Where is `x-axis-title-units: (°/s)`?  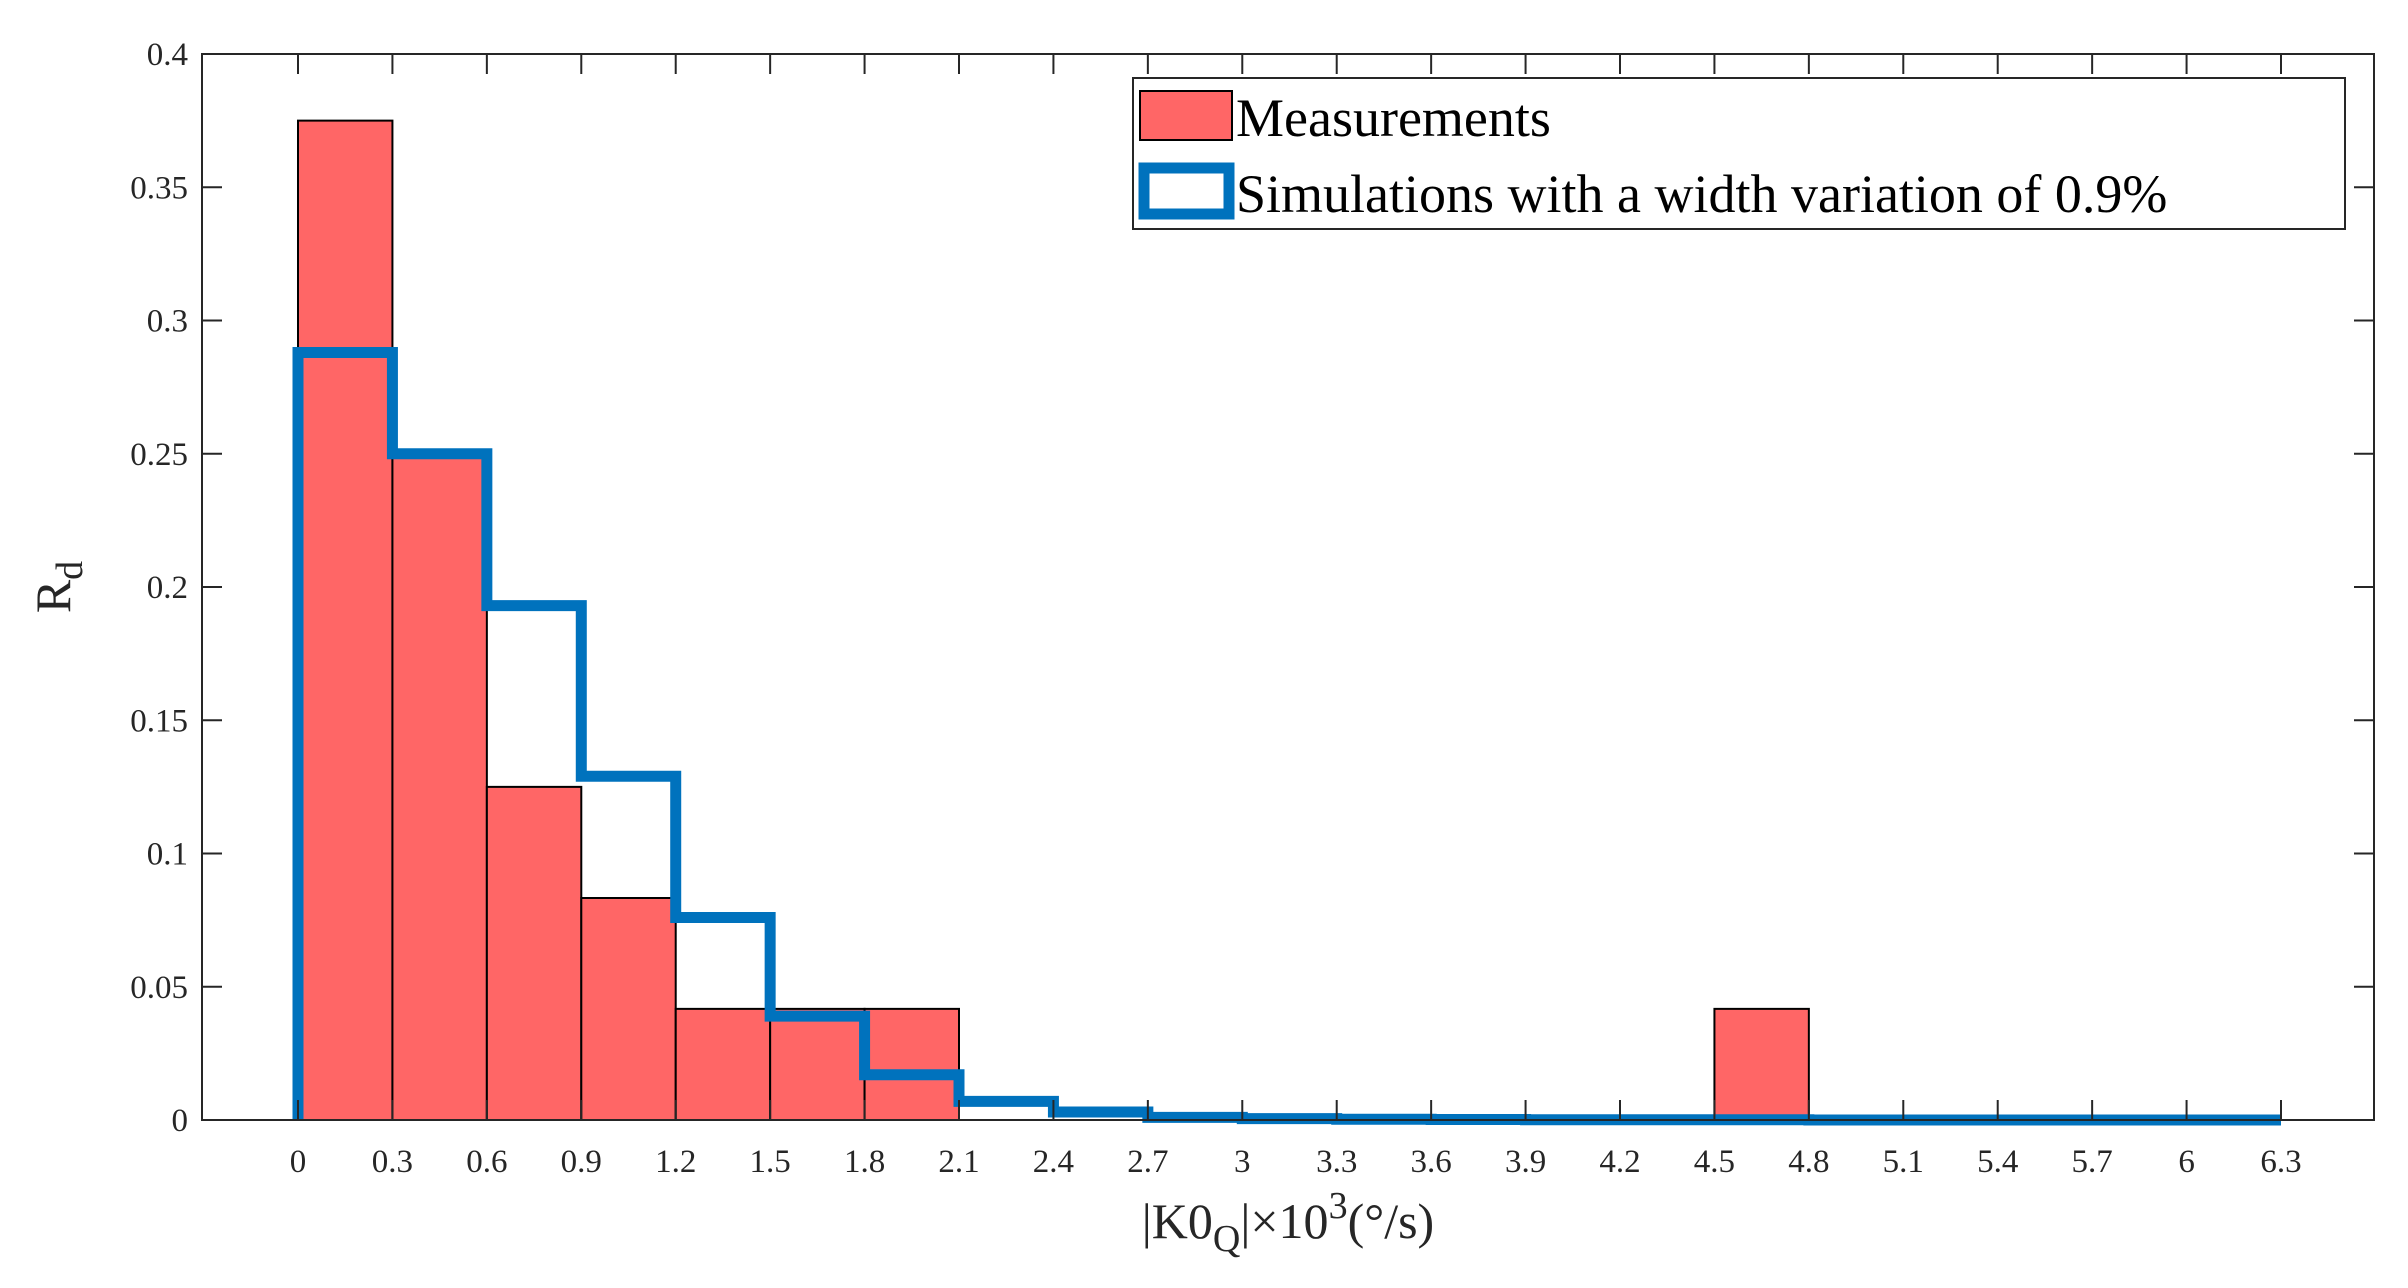 x-axis-title-units: (°/s) is located at coordinates (1391, 1221).